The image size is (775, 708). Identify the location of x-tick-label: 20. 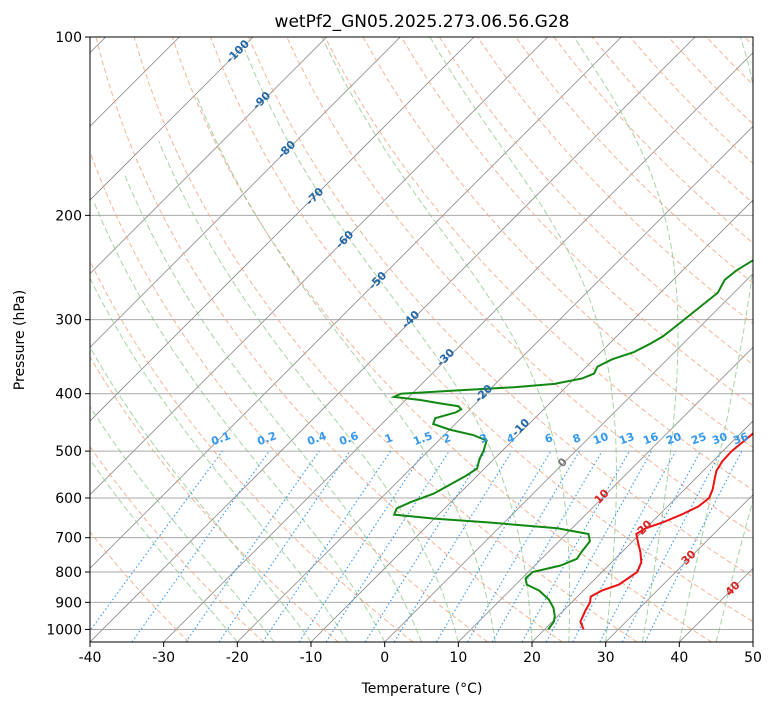
(532, 658).